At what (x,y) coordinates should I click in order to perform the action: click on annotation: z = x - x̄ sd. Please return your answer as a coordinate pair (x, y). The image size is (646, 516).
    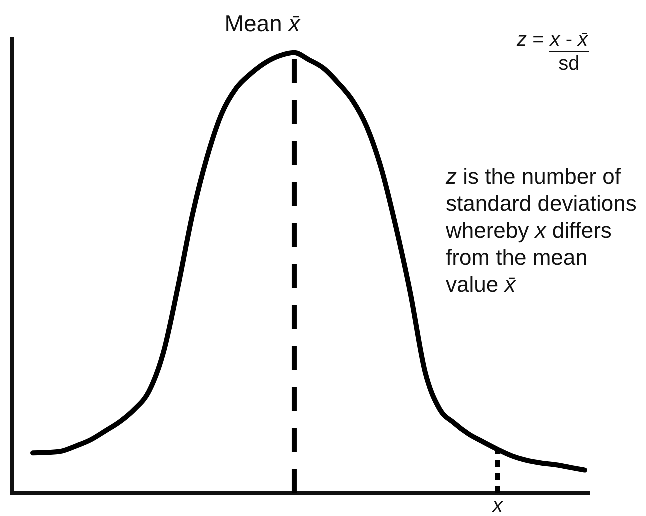
    Looking at the image, I should click on (552, 52).